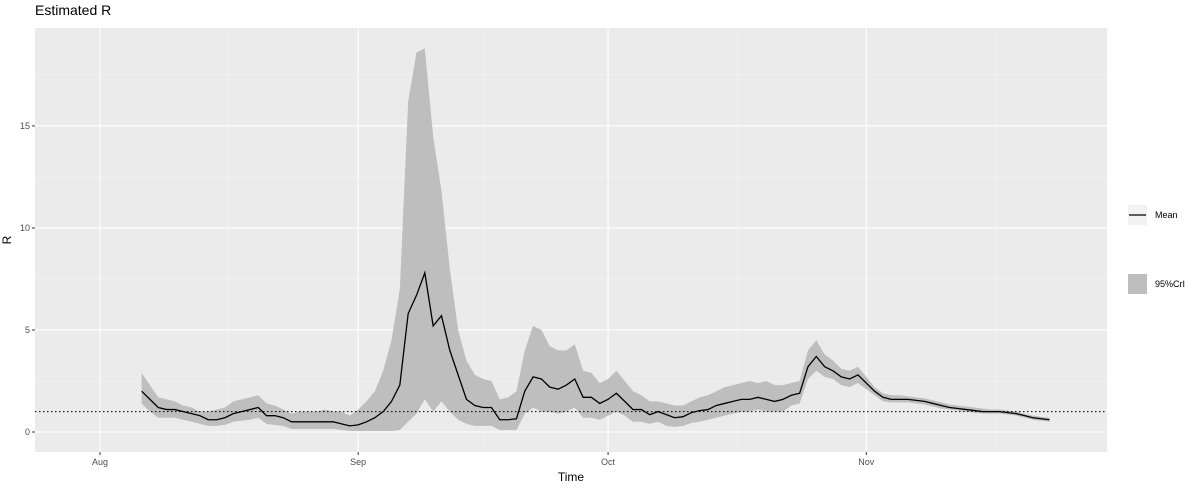  Describe the element at coordinates (27, 432) in the screenshot. I see `y-tick-label: 0` at that location.